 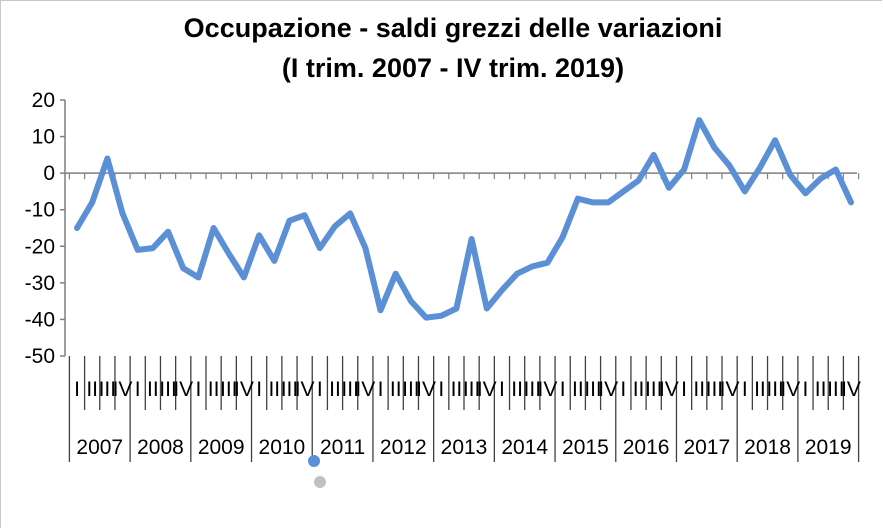 I want to click on year-label: 2010, so click(x=282, y=447).